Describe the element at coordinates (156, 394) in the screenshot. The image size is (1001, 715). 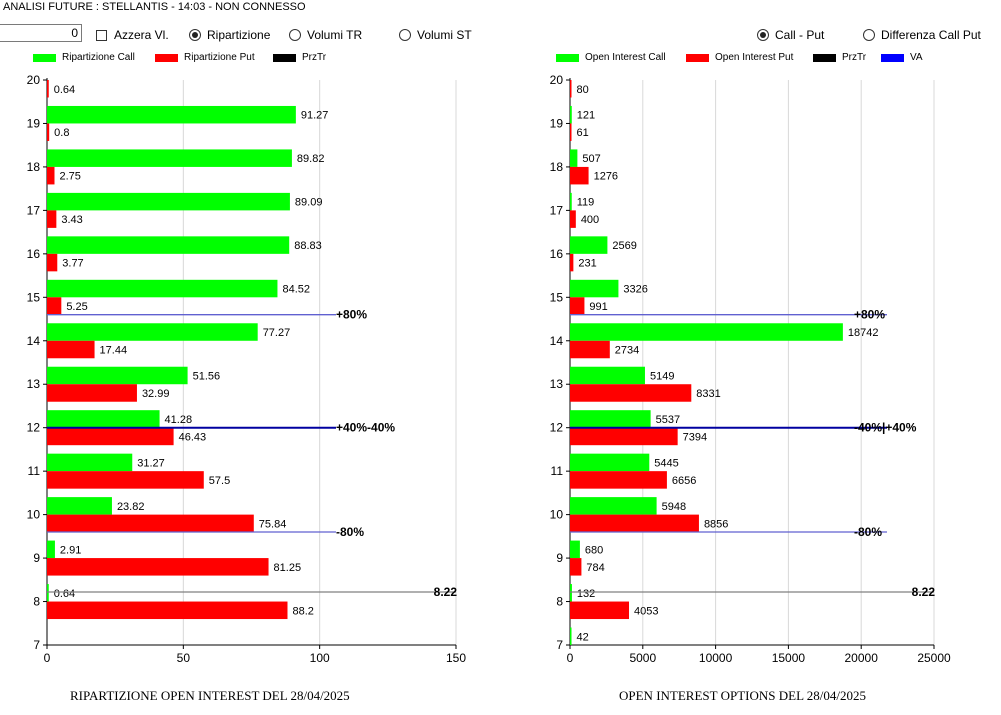
I see `put-bar-label: 32.99` at that location.